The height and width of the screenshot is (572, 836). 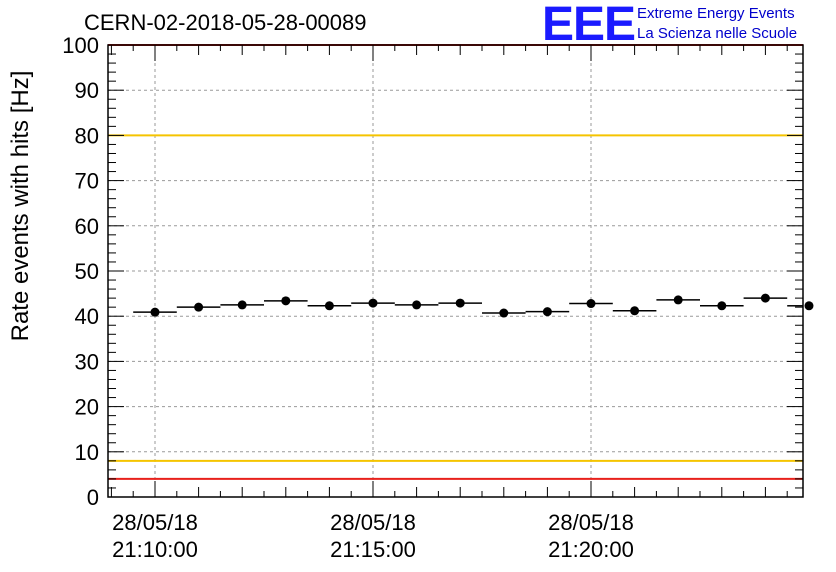 What do you see at coordinates (87, 90) in the screenshot?
I see `y-tick-label: 90` at bounding box center [87, 90].